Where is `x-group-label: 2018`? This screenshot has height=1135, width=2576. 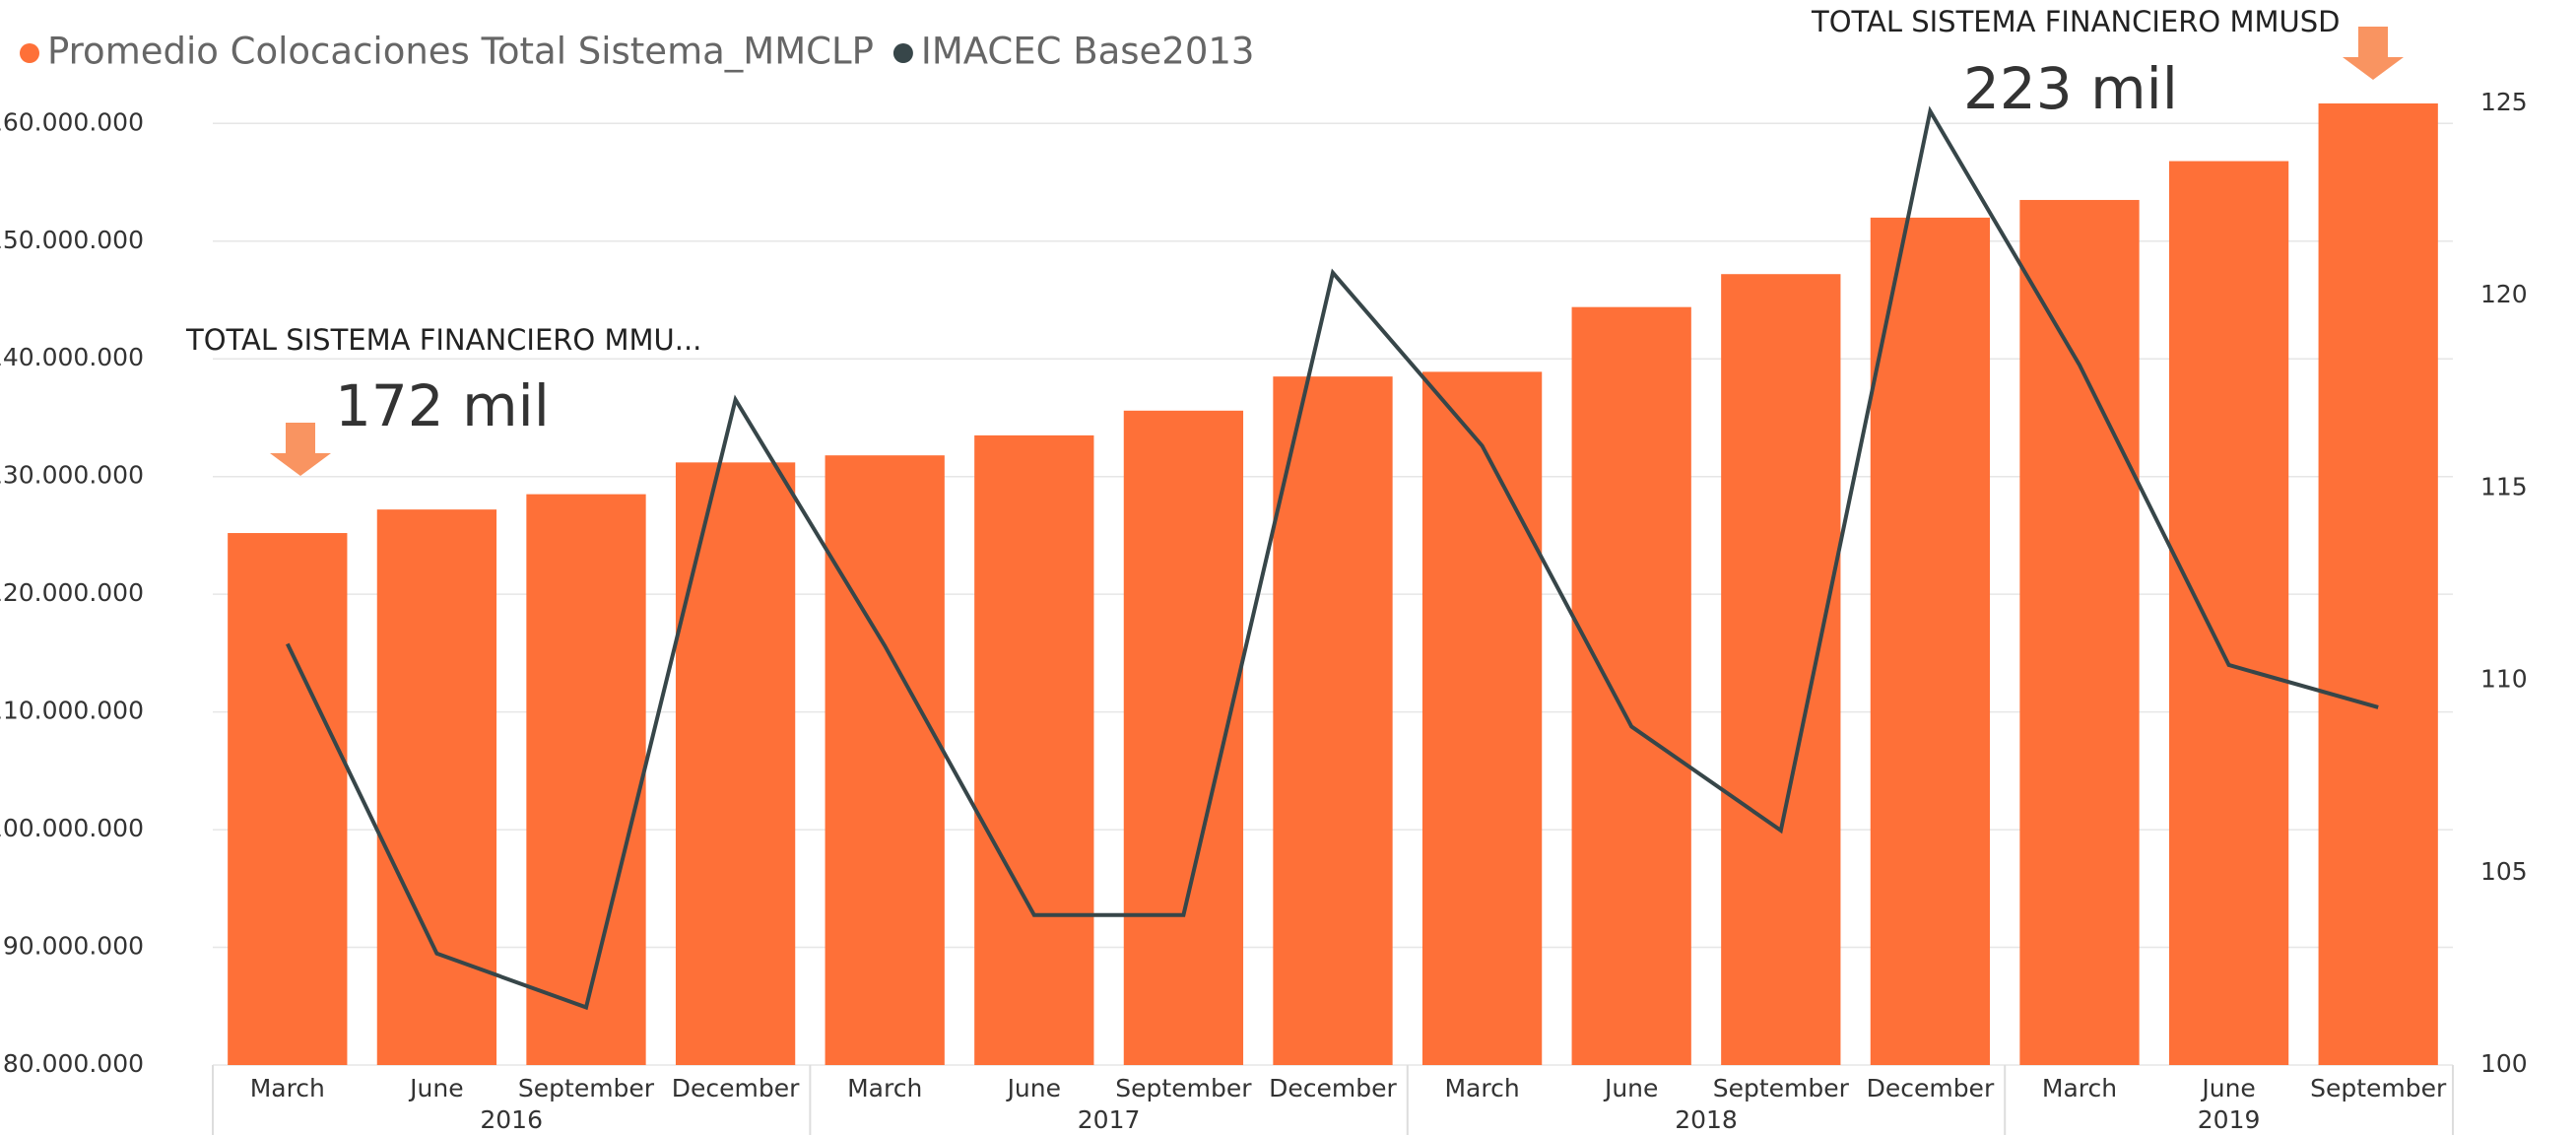 x-group-label: 2018 is located at coordinates (1707, 1120).